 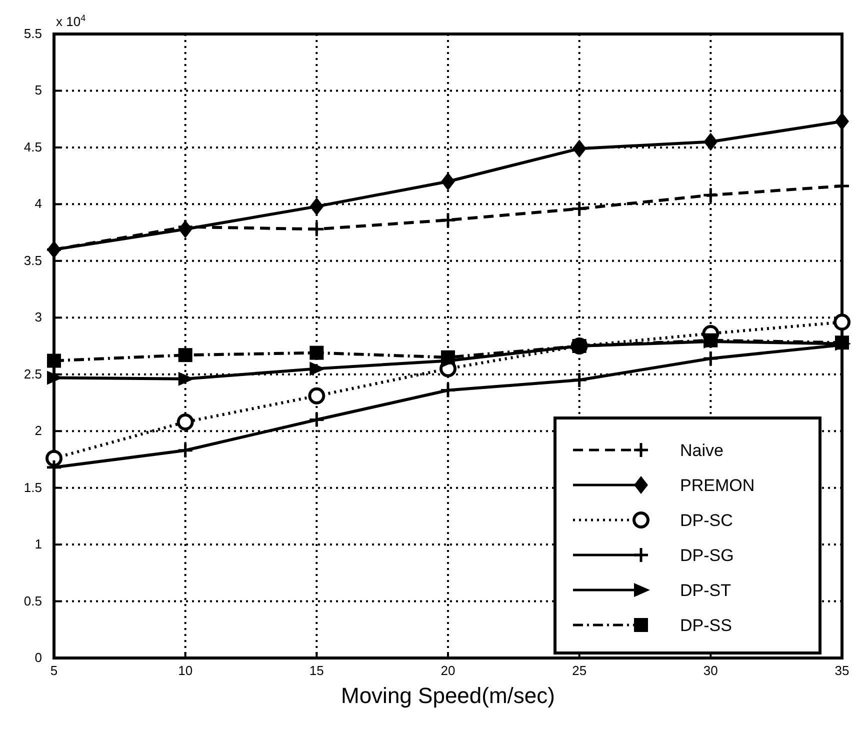 What do you see at coordinates (38, 657) in the screenshot?
I see `y-tick-label: 0` at bounding box center [38, 657].